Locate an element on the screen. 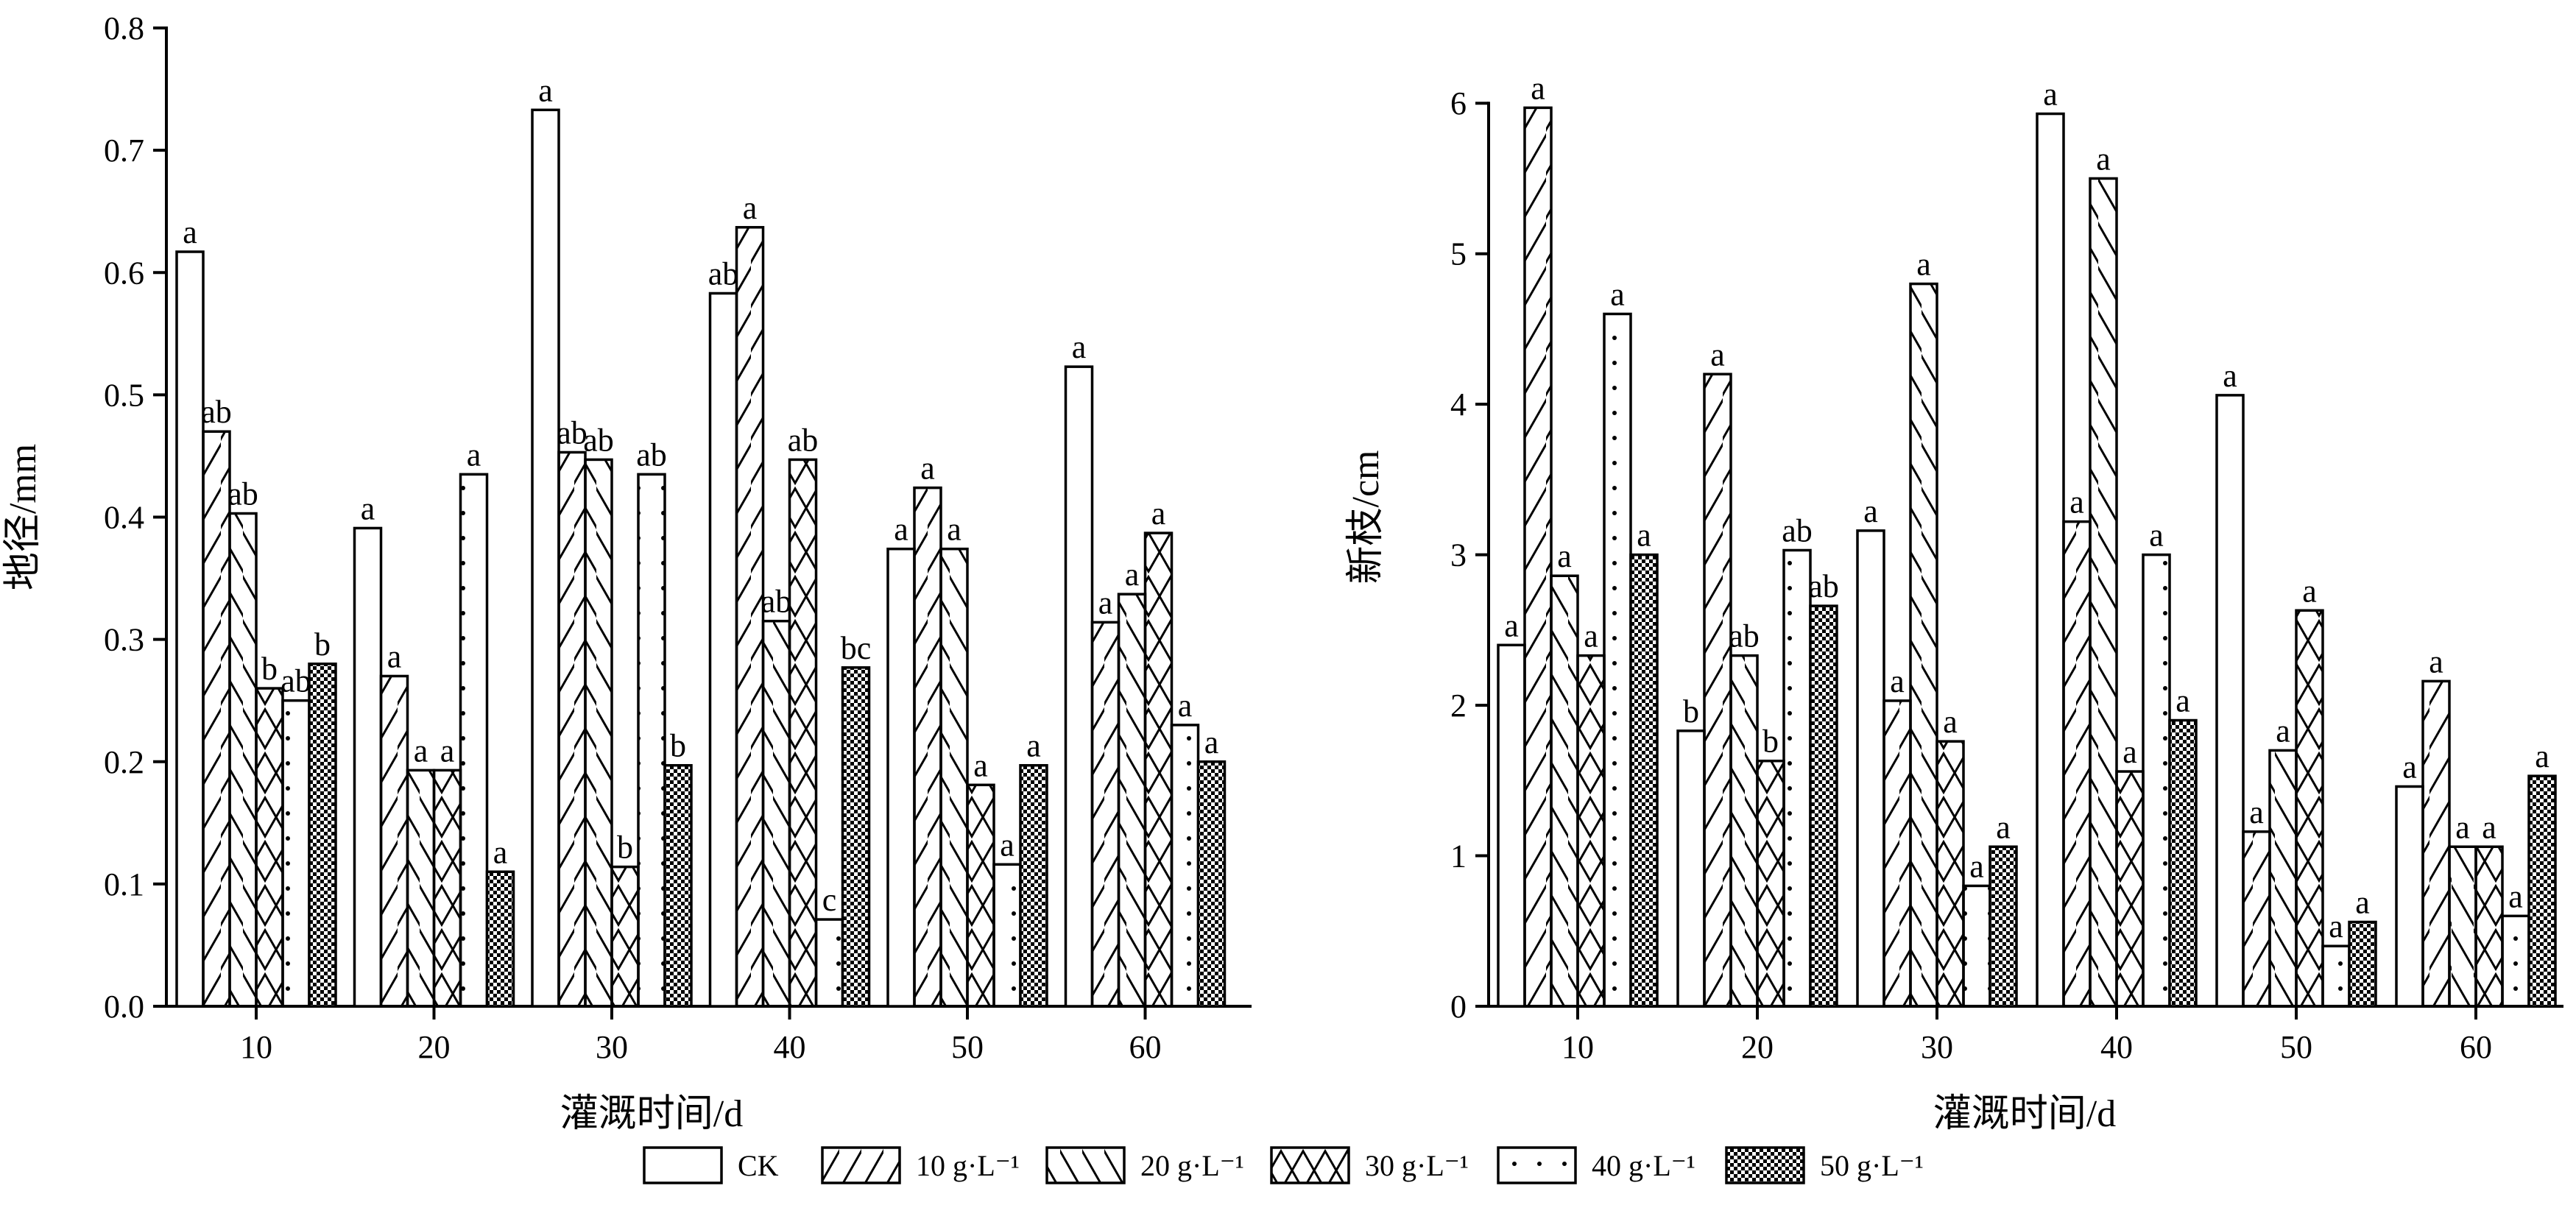 The image size is (2576, 1219). y-tick-label: 5 is located at coordinates (1458, 254).